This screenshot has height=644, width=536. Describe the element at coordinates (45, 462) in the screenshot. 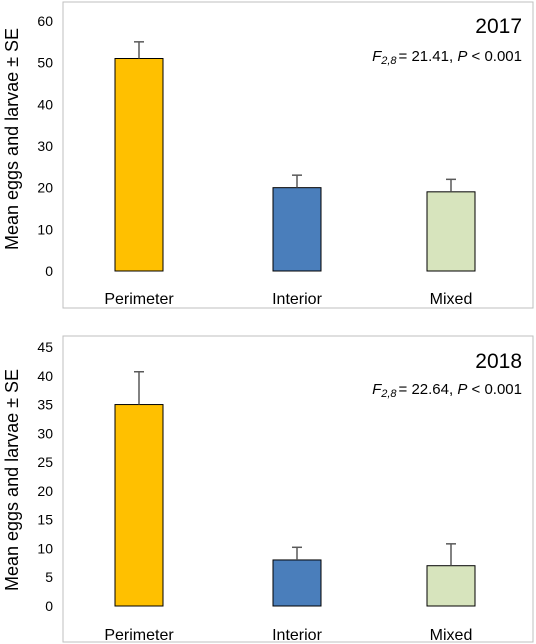

I see `y-tick-label: 25` at that location.